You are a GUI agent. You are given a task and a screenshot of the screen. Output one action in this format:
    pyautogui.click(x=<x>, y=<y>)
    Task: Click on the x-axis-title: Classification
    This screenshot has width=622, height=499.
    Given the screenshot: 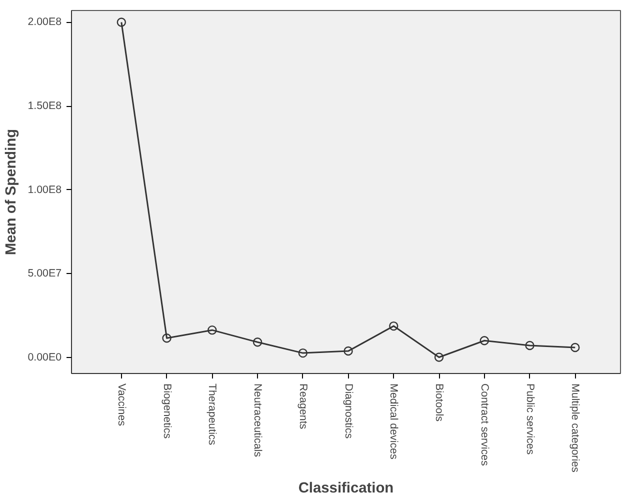 What is the action you would take?
    pyautogui.click(x=346, y=488)
    